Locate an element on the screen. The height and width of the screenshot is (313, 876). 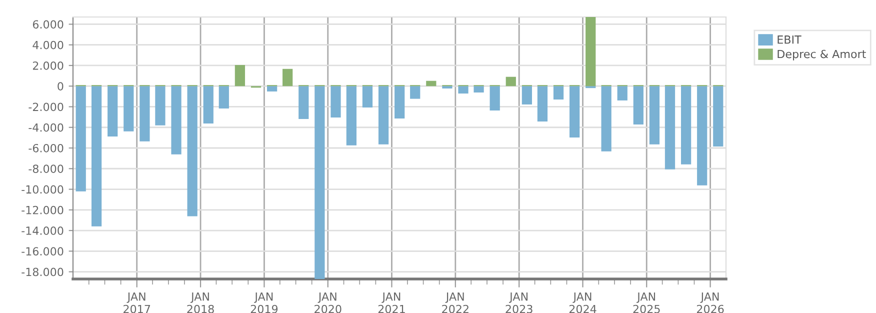
legend-label: EBIT is located at coordinates (790, 40).